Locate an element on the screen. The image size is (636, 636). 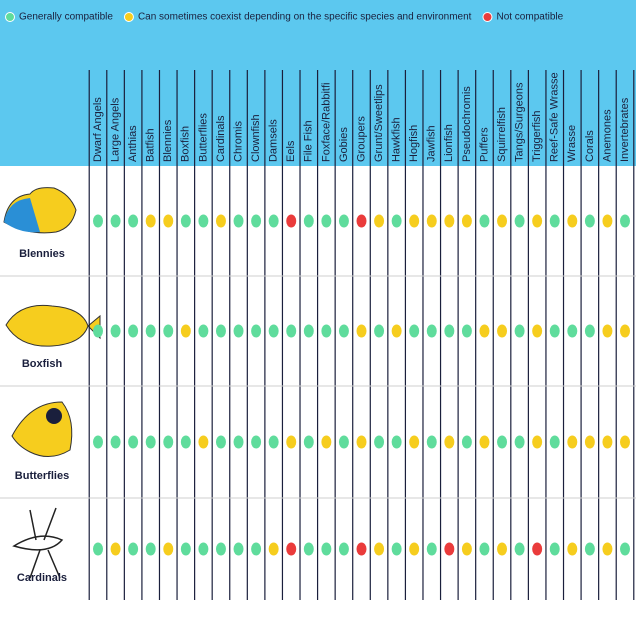
column-header: Hawkfish is located at coordinates (397, 139).